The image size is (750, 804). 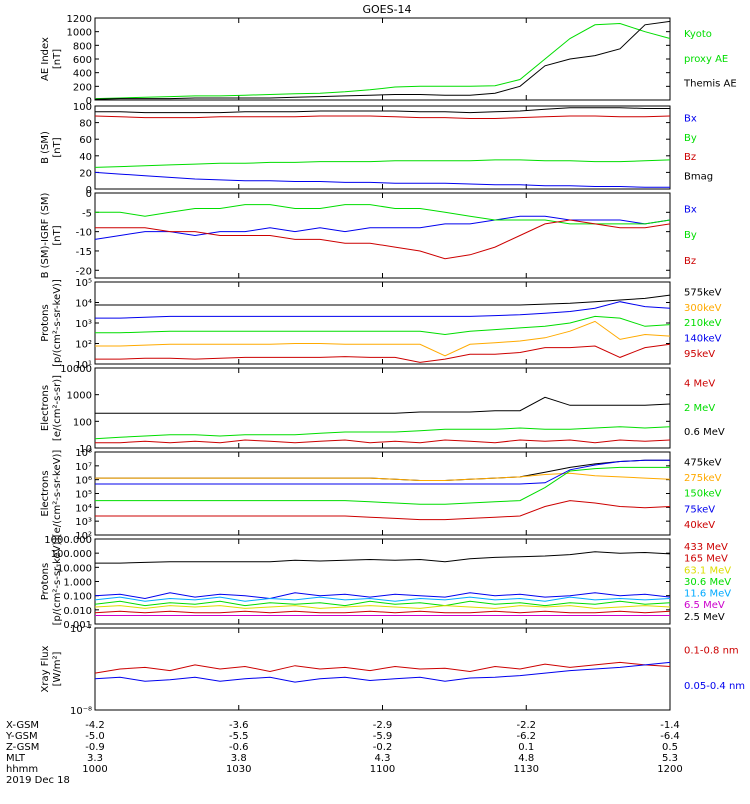 I want to click on series-line-2-5-mev, so click(x=383, y=557).